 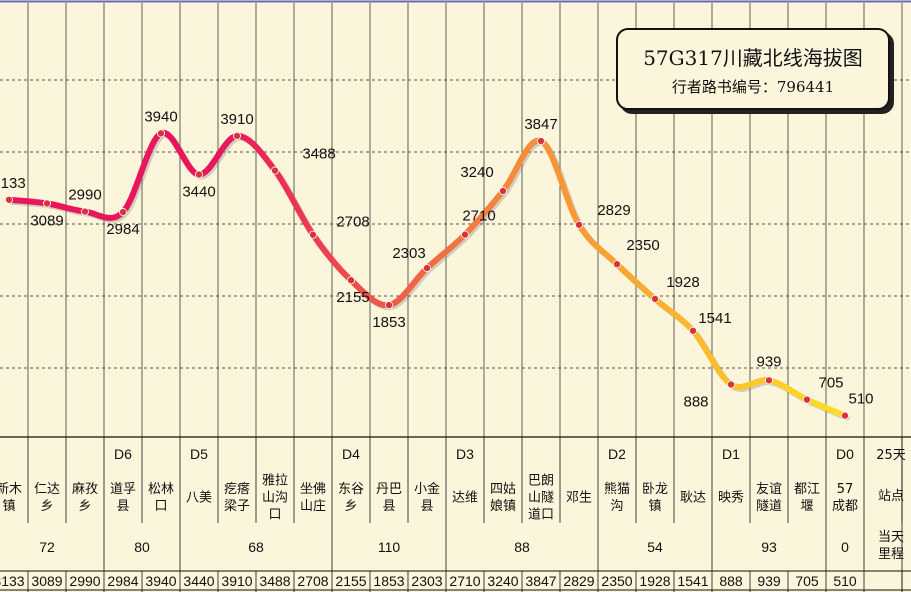 What do you see at coordinates (502, 581) in the screenshot?
I see `elevation-cell: 3240` at bounding box center [502, 581].